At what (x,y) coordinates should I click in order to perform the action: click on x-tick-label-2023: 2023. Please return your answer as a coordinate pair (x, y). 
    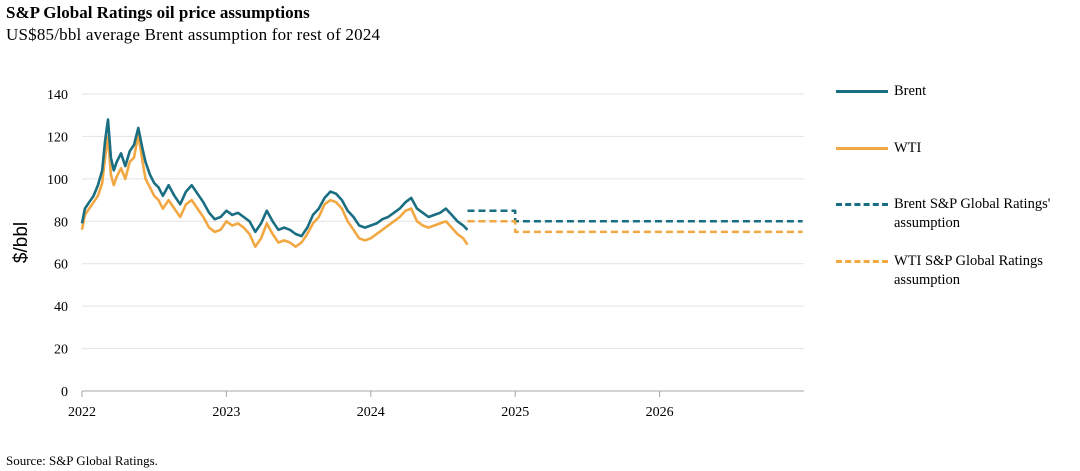
    Looking at the image, I should click on (226, 412).